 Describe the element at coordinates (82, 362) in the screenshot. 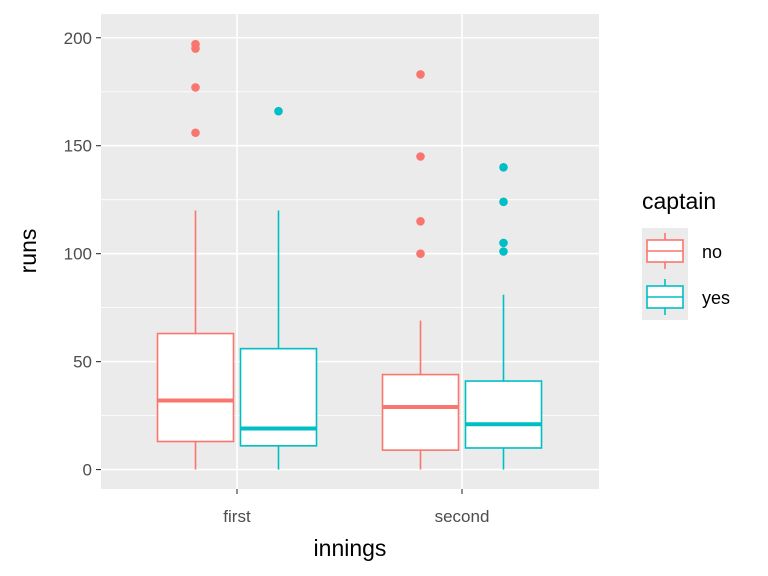

I see `y-tick-label: 50` at that location.